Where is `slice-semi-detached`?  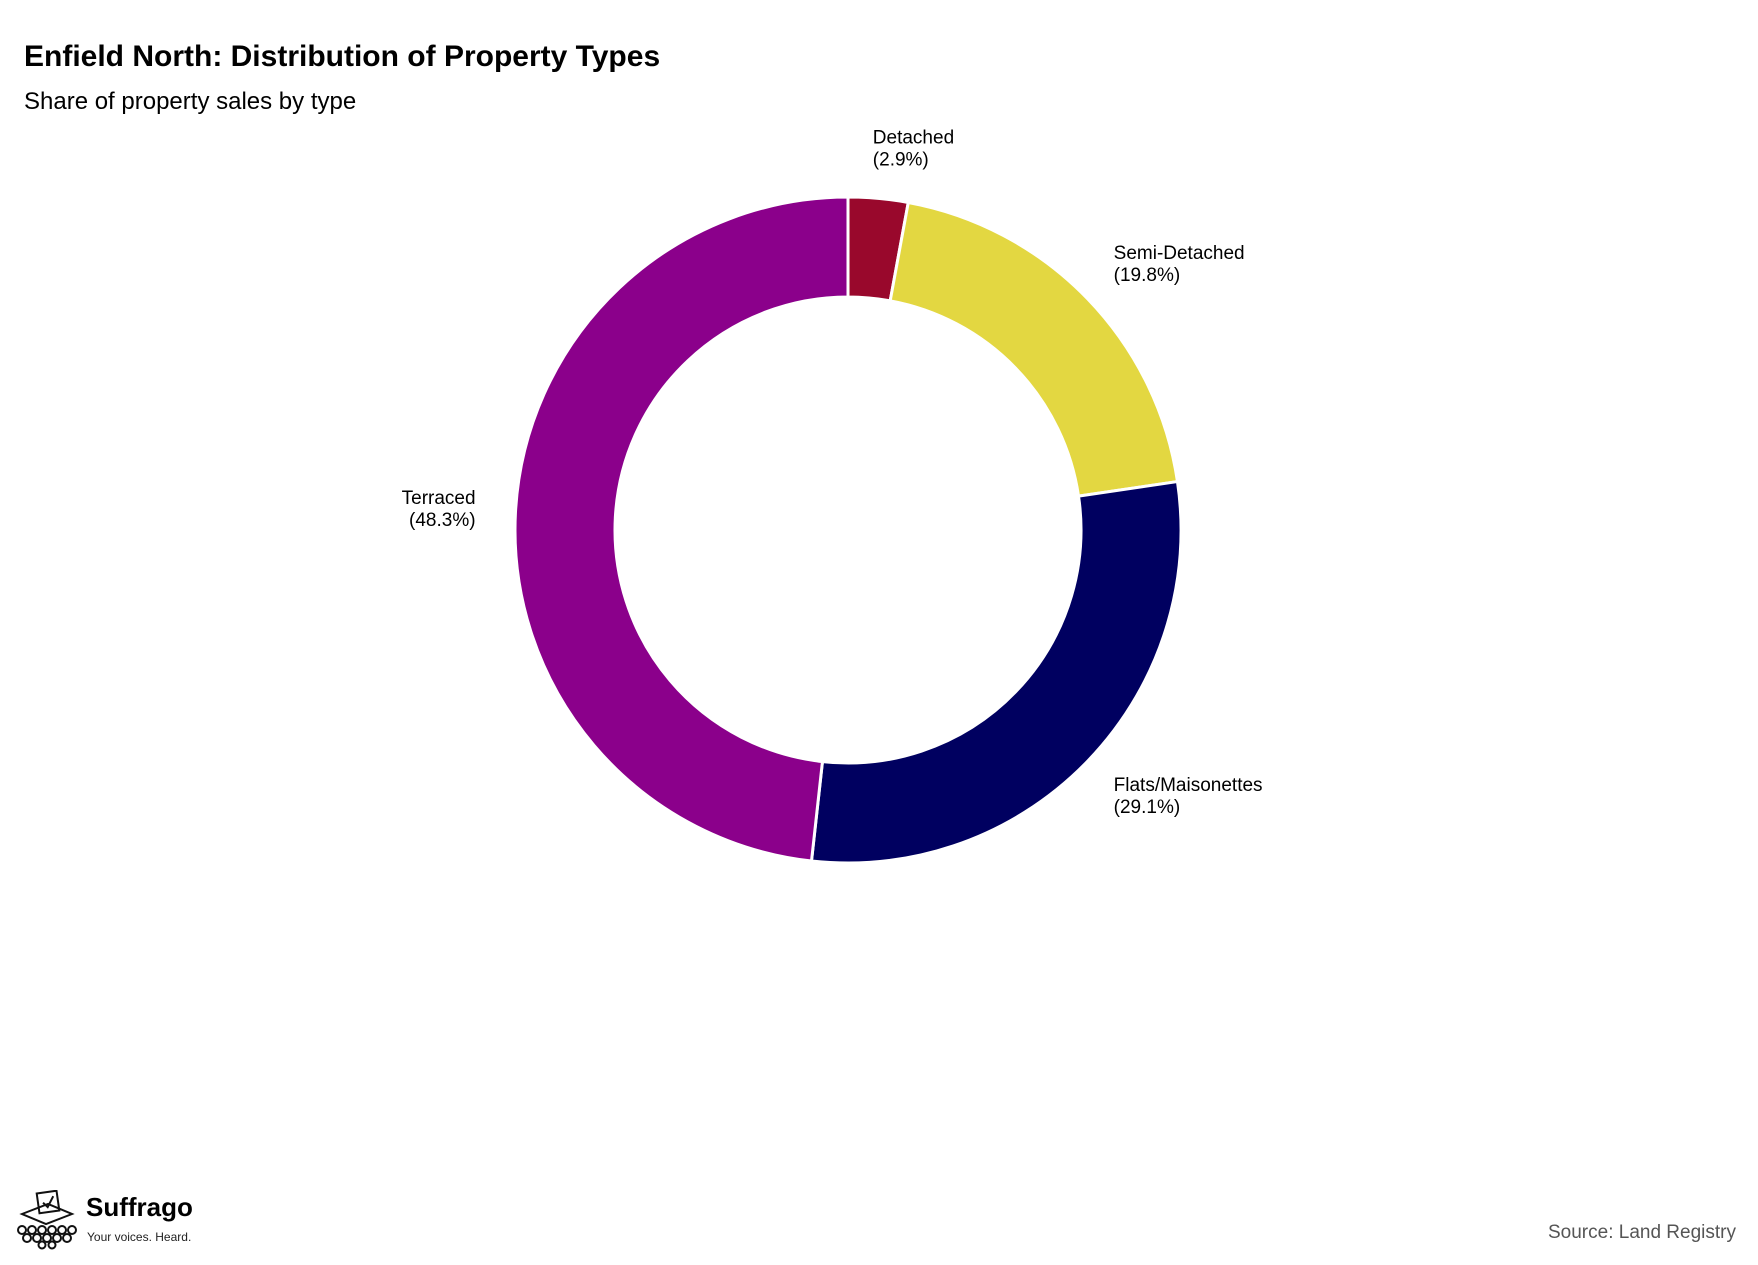
slice-semi-detached is located at coordinates (1034, 349).